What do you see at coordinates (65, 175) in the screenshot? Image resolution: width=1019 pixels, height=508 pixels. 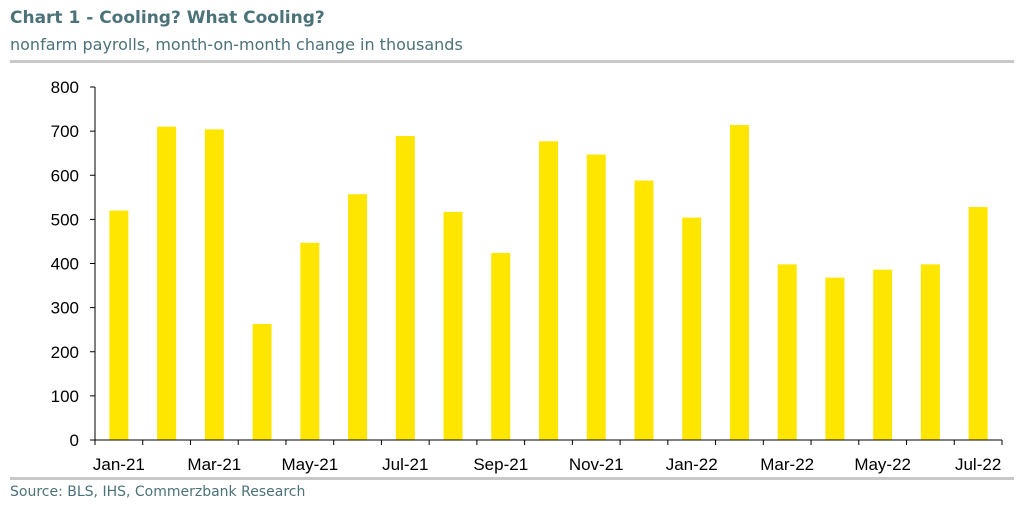 I see `y-tick-label-600: 600` at bounding box center [65, 175].